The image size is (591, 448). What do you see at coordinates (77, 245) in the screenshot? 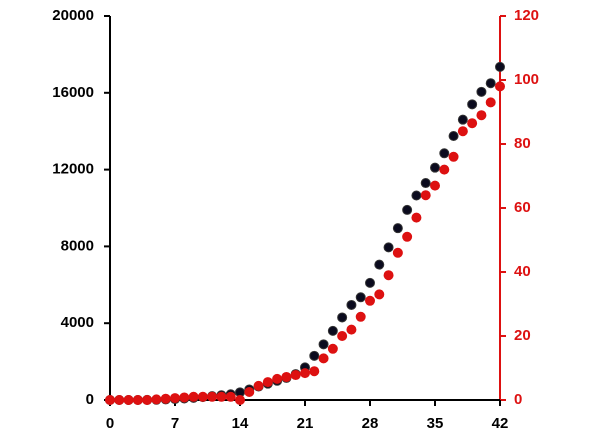
I see `y-tick-label: 8000` at bounding box center [77, 245].